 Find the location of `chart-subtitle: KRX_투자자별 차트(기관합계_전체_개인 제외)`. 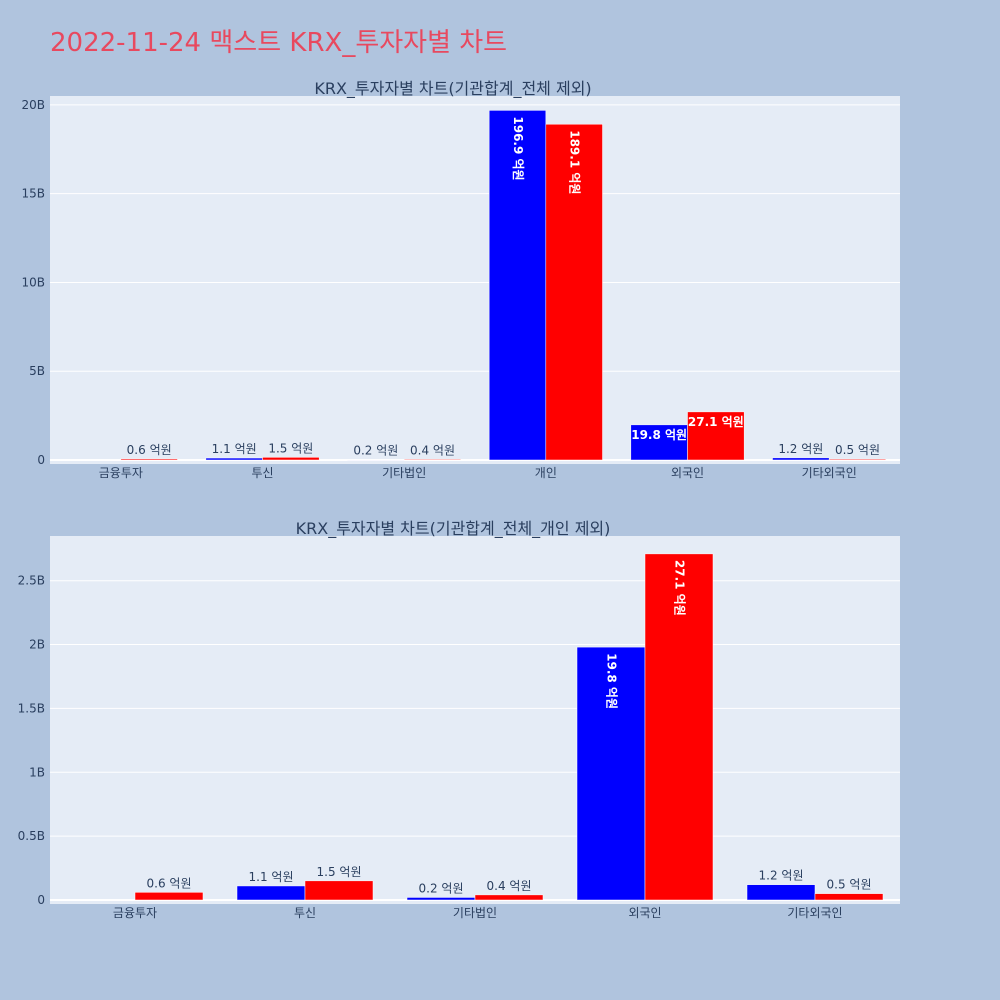

chart-subtitle: KRX_투자자별 차트(기관합계_전체_개인 제외) is located at coordinates (453, 529).